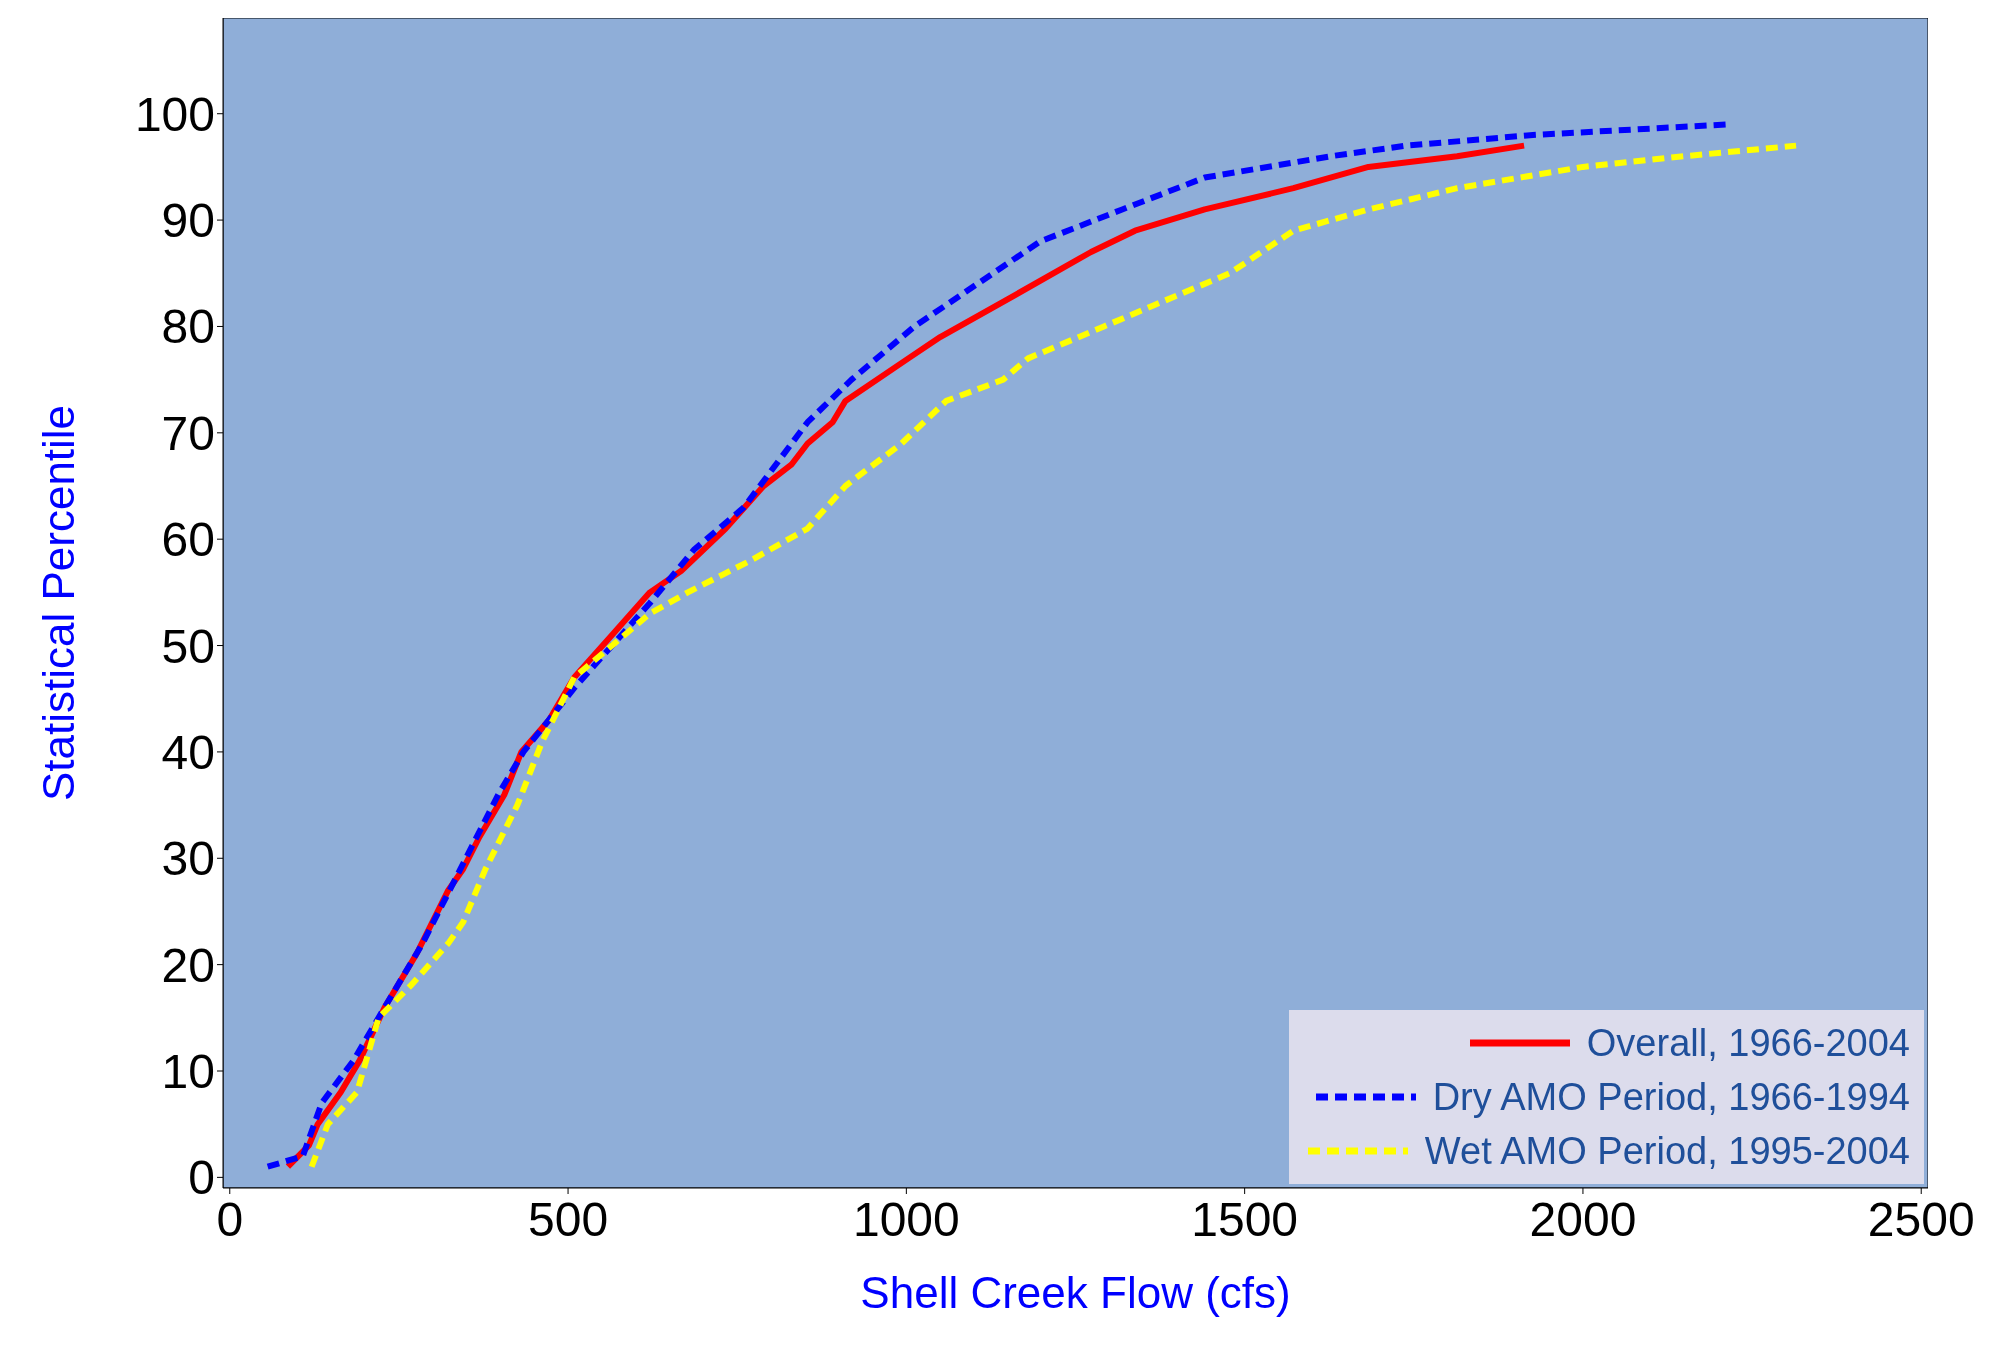 This screenshot has width=1996, height=1358. Describe the element at coordinates (188, 540) in the screenshot. I see `y-tick-label: 60` at that location.